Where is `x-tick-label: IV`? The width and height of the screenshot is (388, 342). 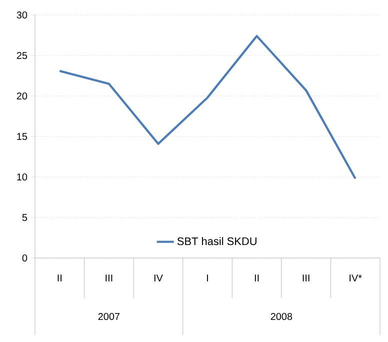
x-tick-label: IV is located at coordinates (158, 278).